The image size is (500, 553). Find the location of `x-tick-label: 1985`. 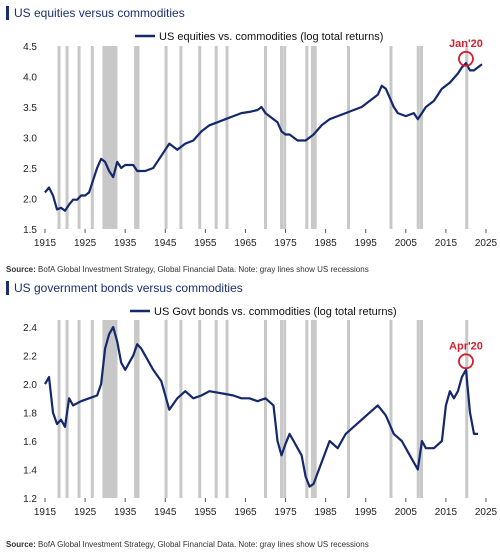

x-tick-label: 1985 is located at coordinates (326, 512).